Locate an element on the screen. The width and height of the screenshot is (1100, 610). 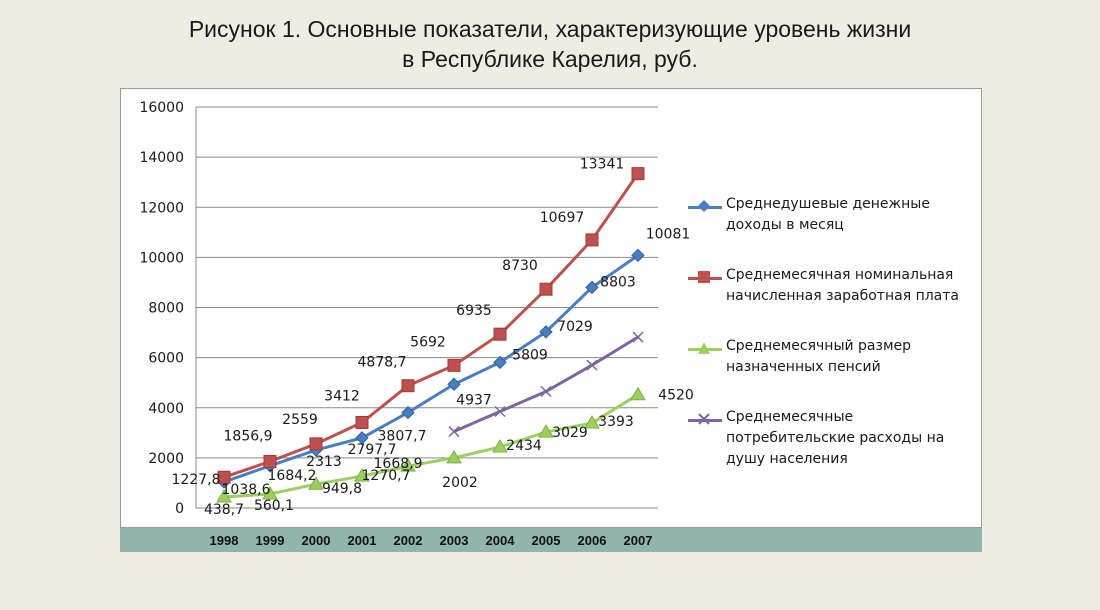
y-tick-label: 2000 is located at coordinates (166, 459).